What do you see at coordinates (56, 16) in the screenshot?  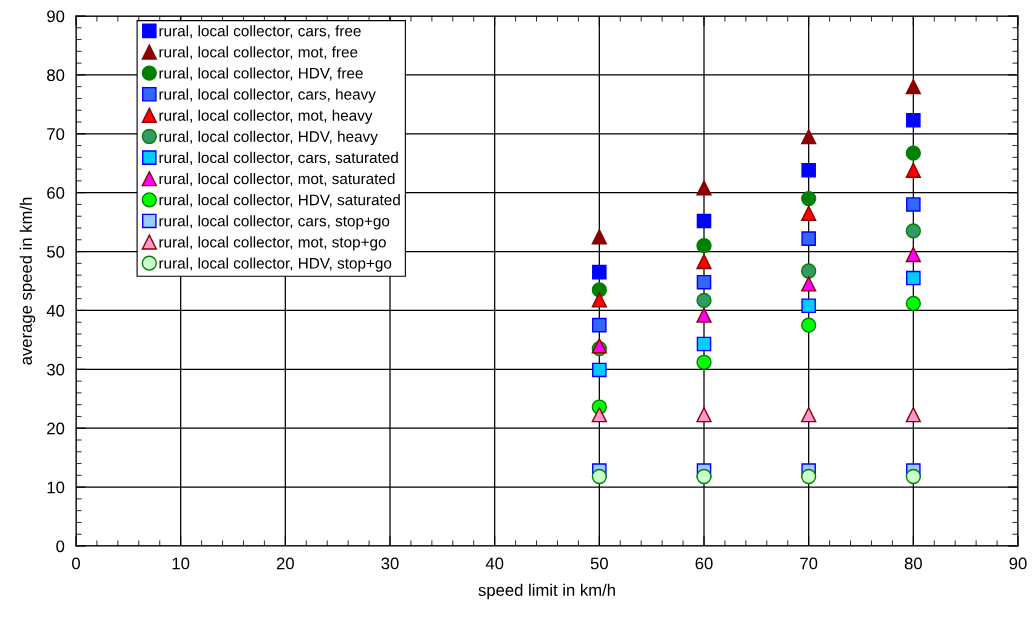 I see `y-tick-label: 90` at bounding box center [56, 16].